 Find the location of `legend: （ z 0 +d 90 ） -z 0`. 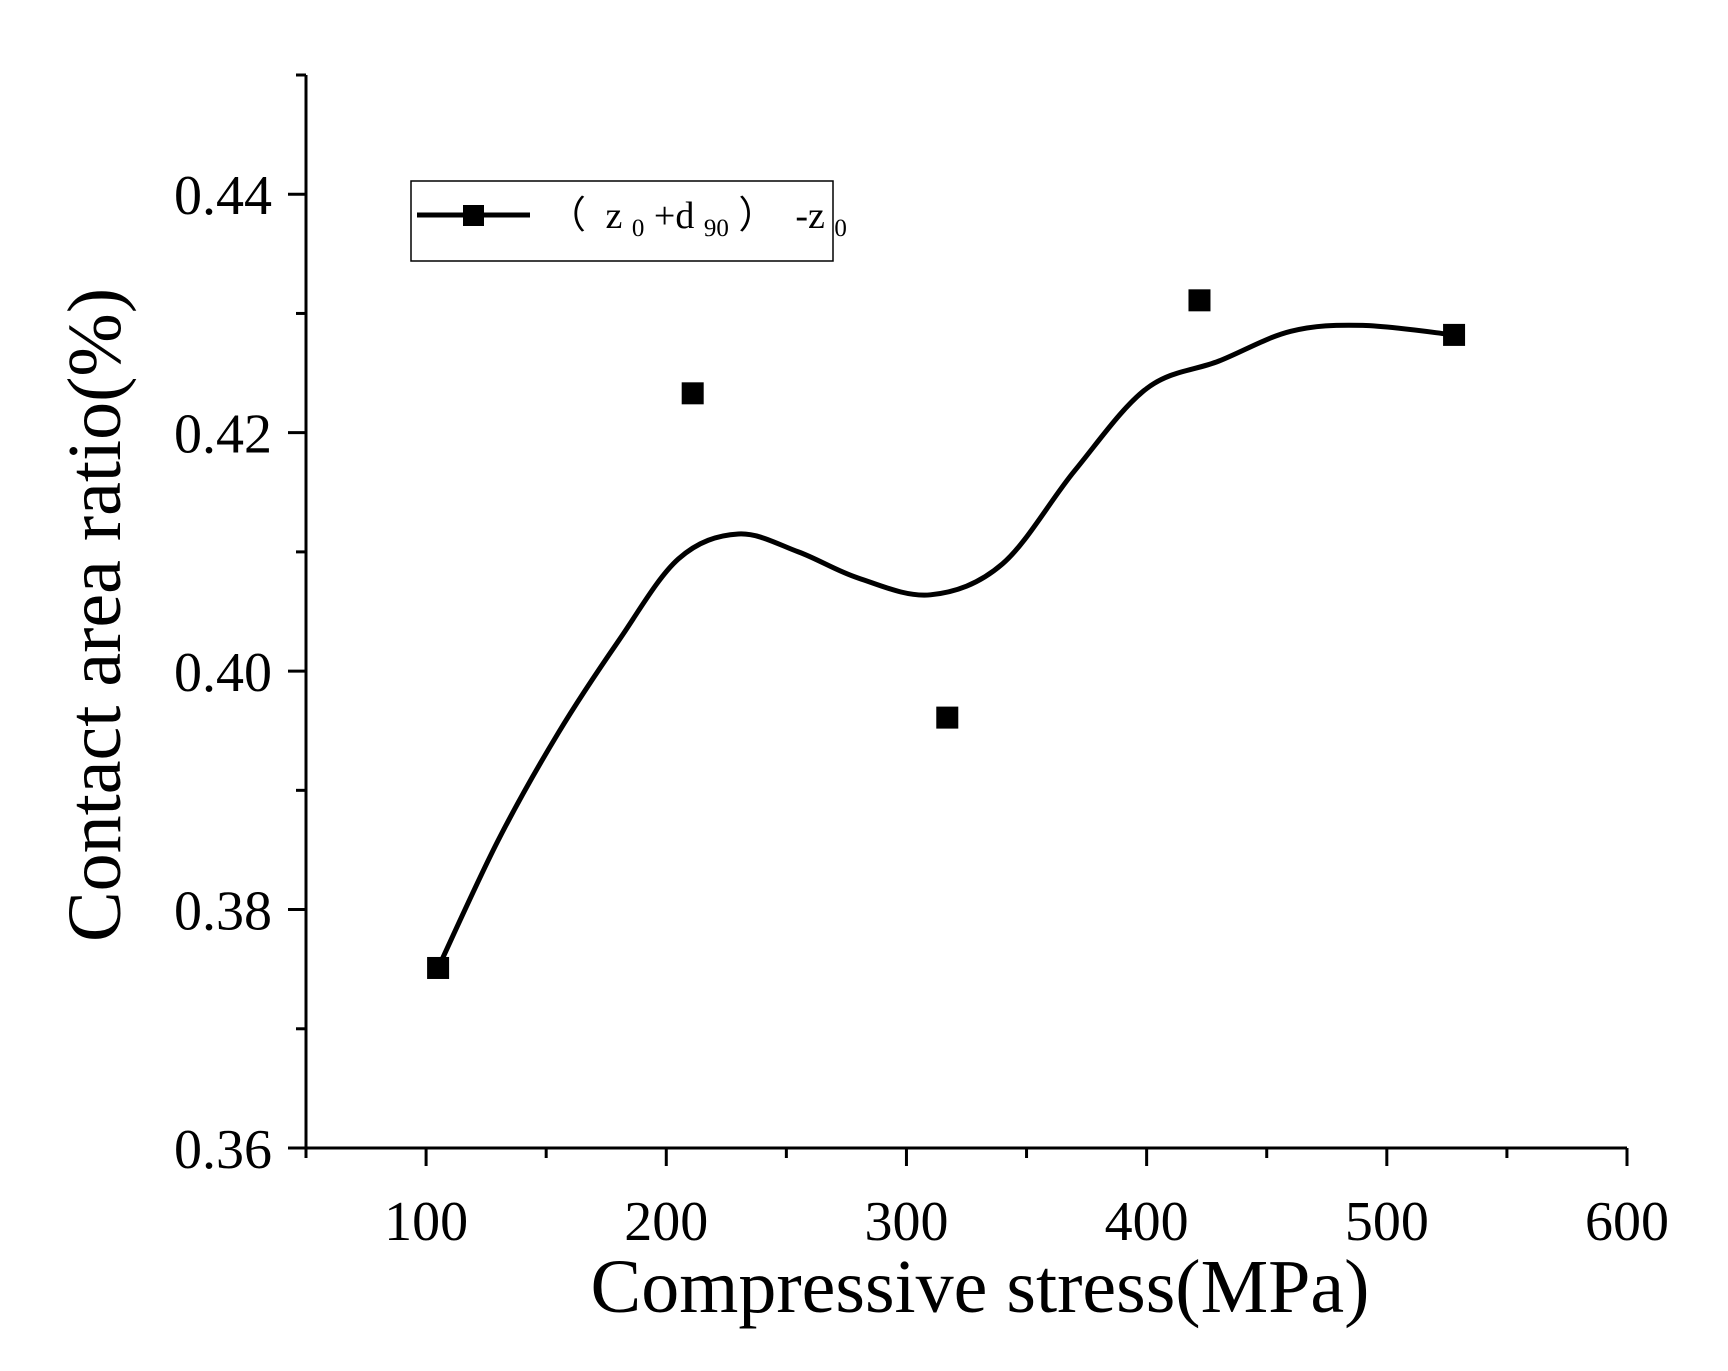

legend: （ z 0 +d 90 ） -z 0 is located at coordinates (628, 221).